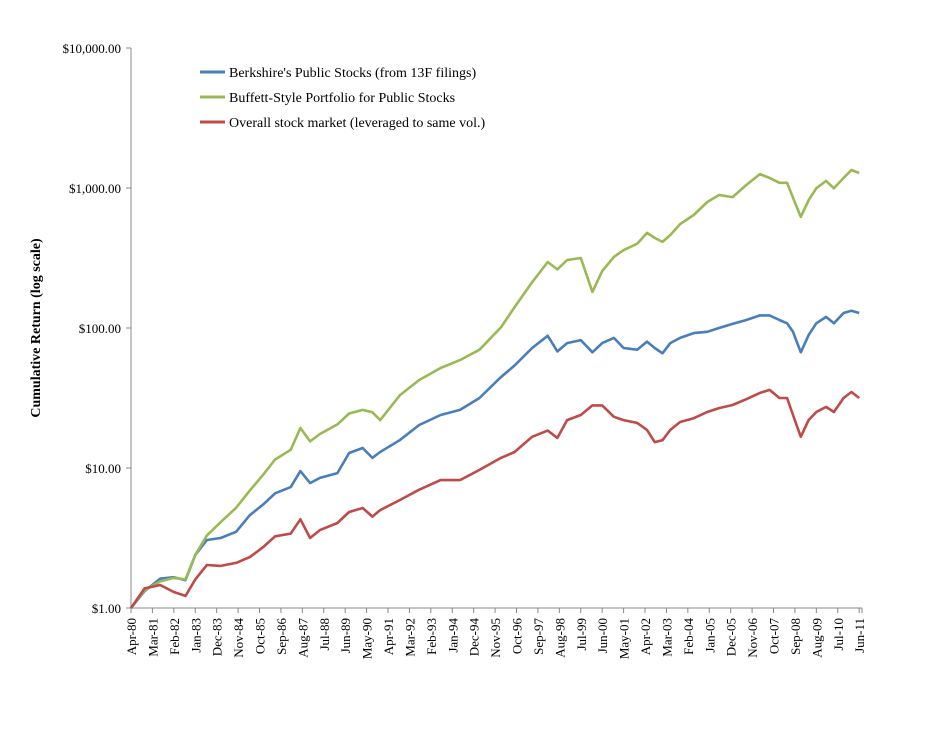 Image resolution: width=950 pixels, height=730 pixels. What do you see at coordinates (324, 634) in the screenshot?
I see `x-tick-label: Jul-88` at bounding box center [324, 634].